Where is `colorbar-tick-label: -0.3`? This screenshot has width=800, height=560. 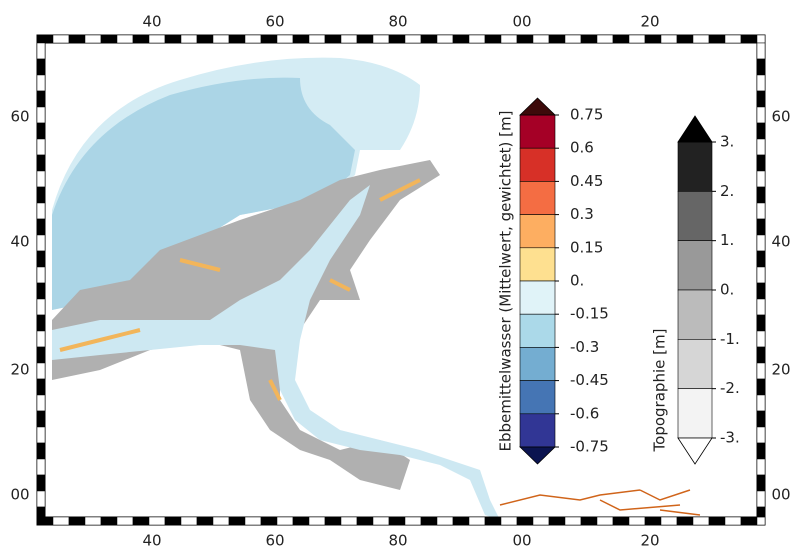 colorbar-tick-label: -0.3 is located at coordinates (584, 347).